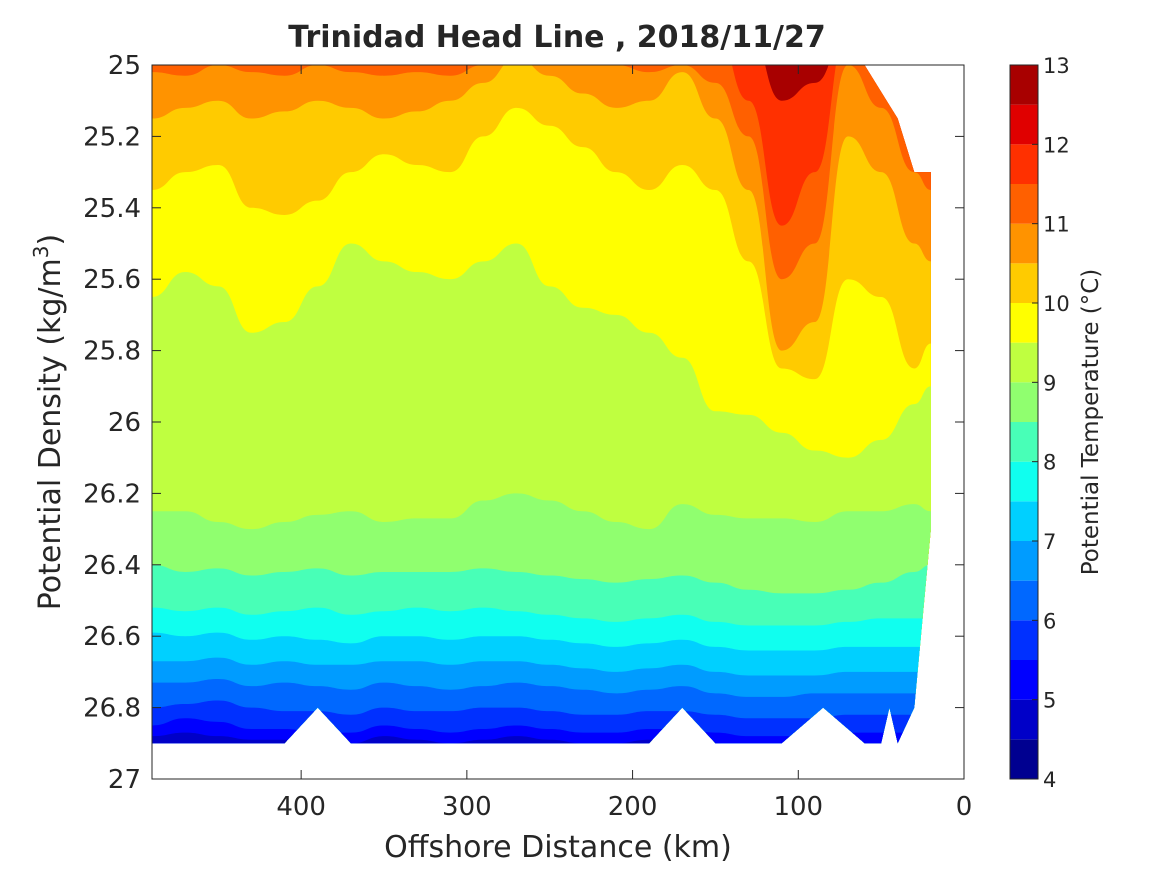 The width and height of the screenshot is (1167, 875). I want to click on x-tick-label: 300, so click(467, 807).